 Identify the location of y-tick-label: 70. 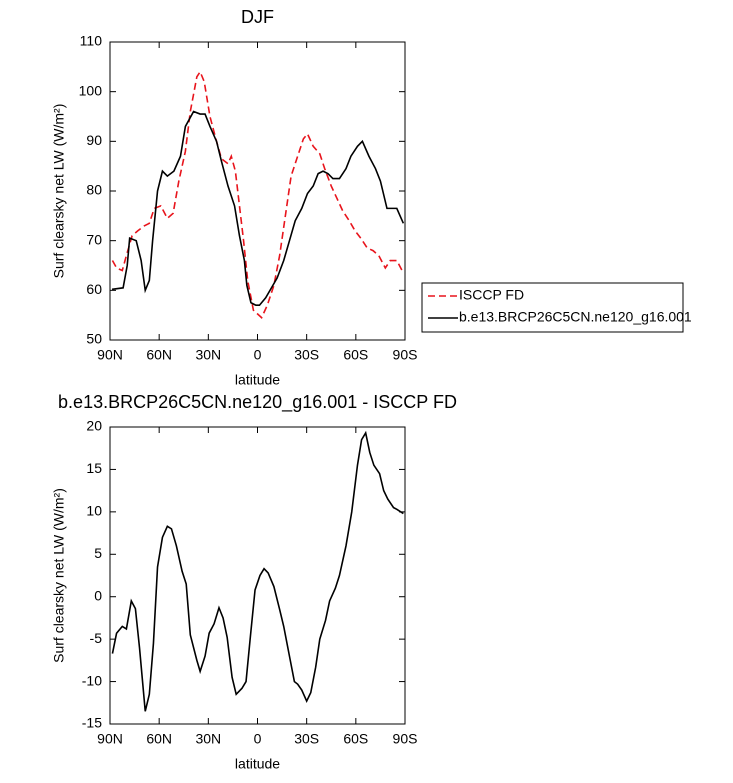
(94, 239).